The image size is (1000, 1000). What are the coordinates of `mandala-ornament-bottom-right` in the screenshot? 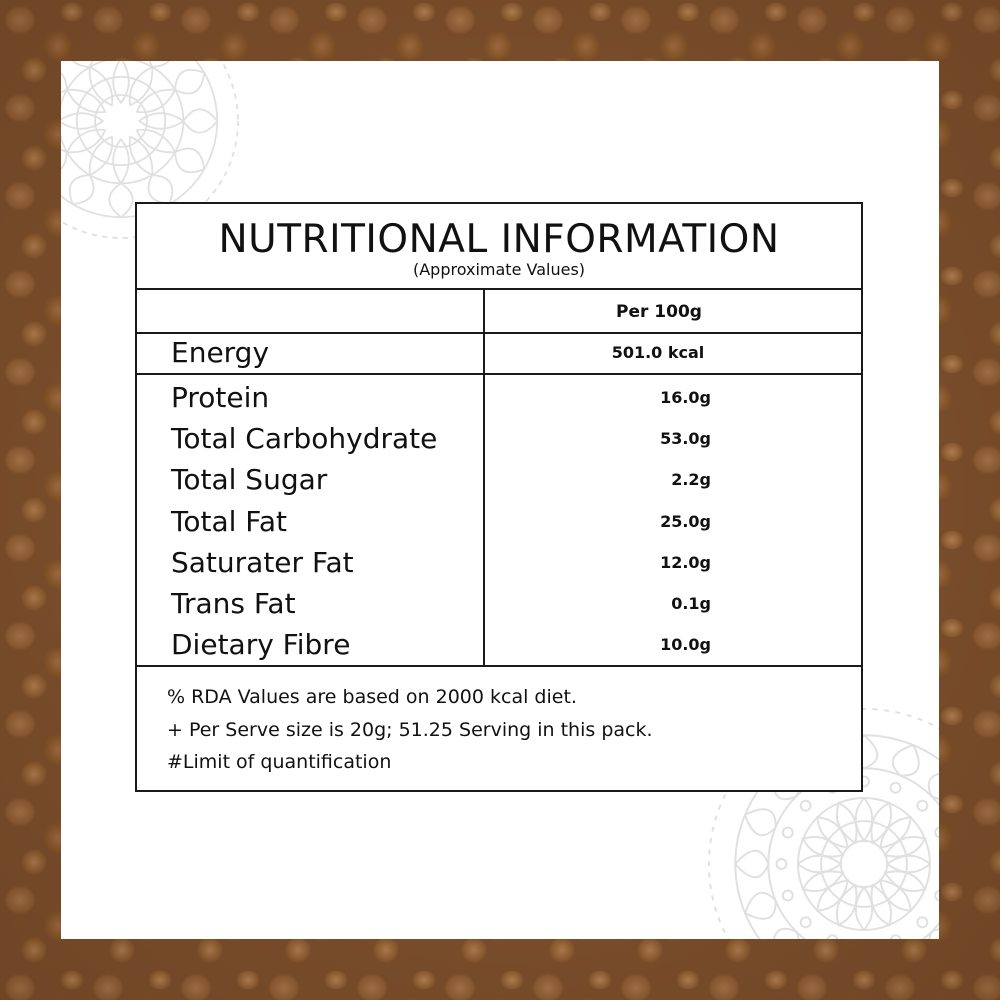 It's located at (823, 823).